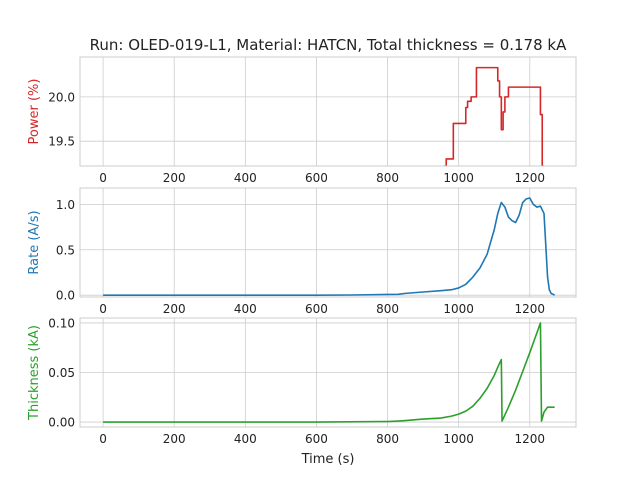  Describe the element at coordinates (316, 309) in the screenshot. I see `rate-x-tick-label: 600` at that location.